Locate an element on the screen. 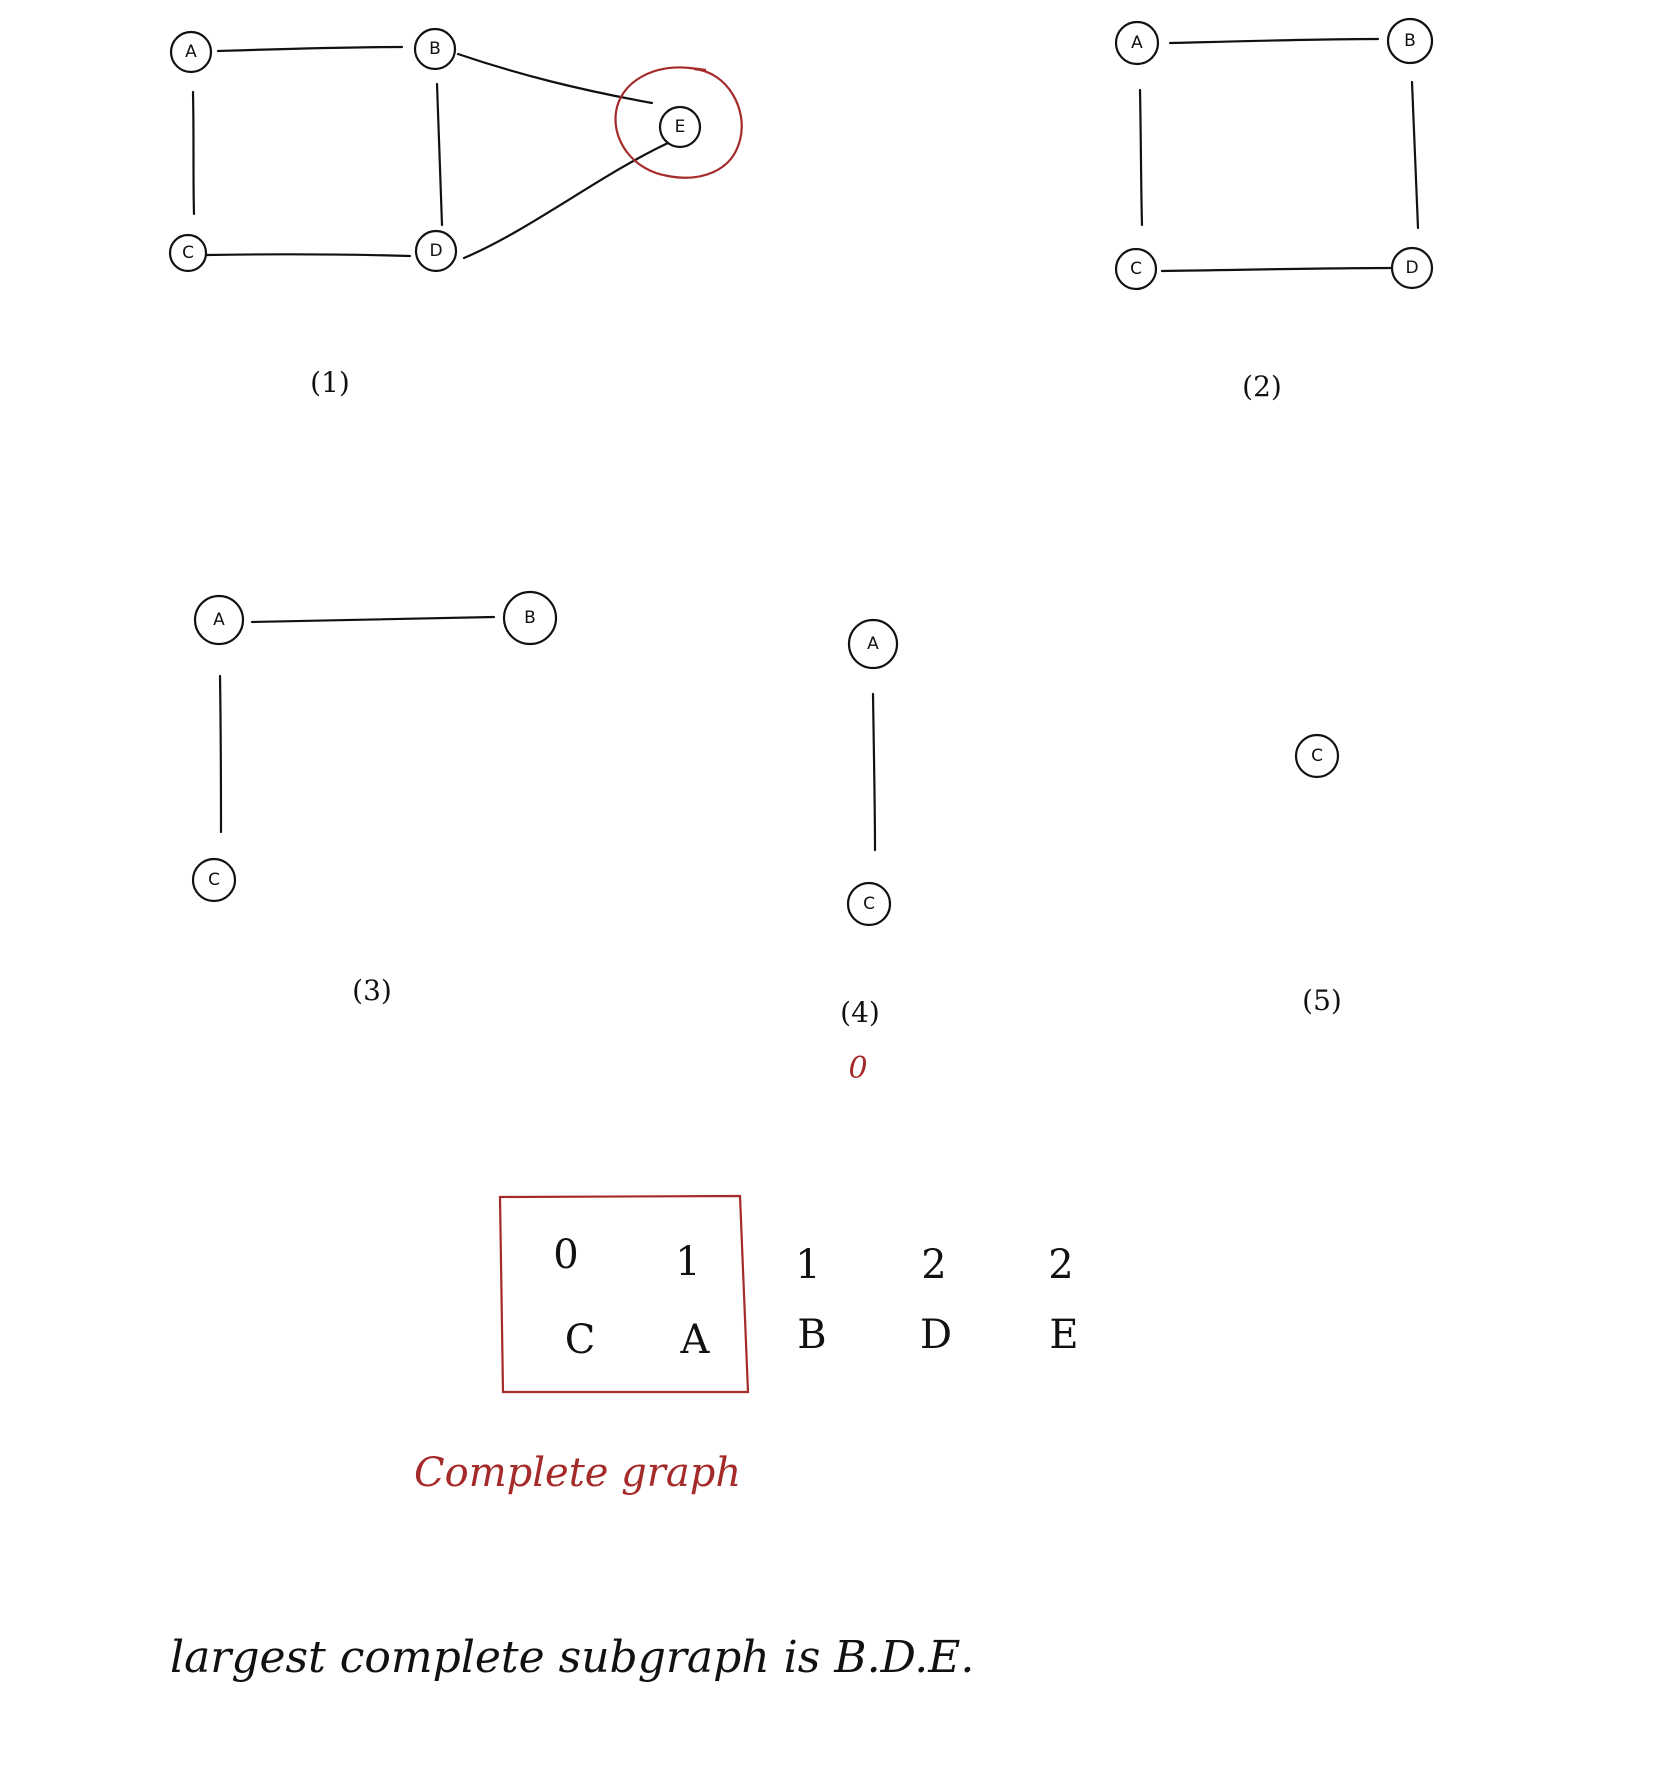 This screenshot has height=1783, width=1668. core-number-A: 1 is located at coordinates (687, 1262).